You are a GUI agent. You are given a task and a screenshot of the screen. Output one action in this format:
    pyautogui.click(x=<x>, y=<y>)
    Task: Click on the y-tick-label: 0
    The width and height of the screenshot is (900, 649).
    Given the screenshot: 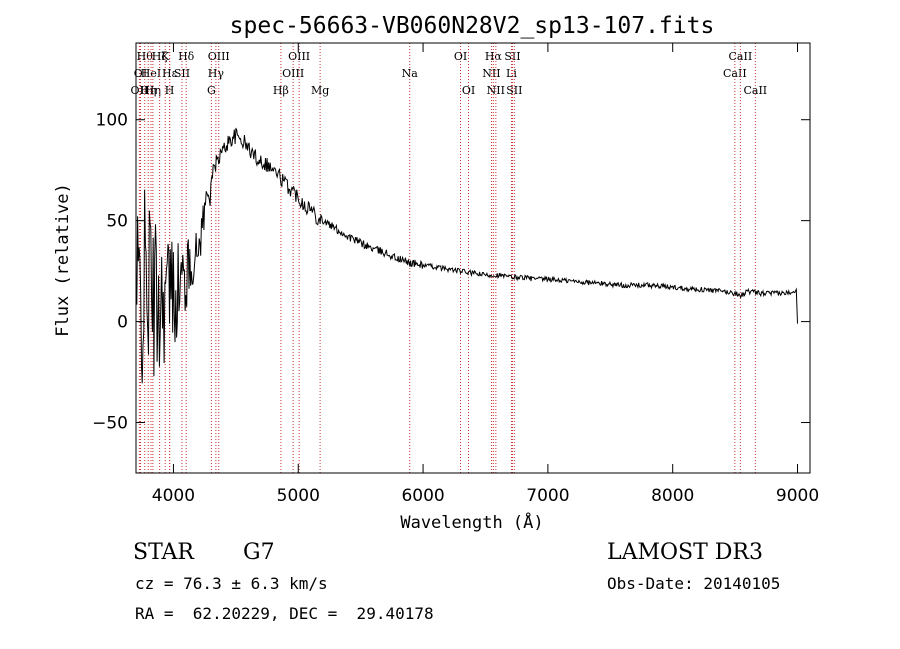 What is the action you would take?
    pyautogui.click(x=122, y=323)
    